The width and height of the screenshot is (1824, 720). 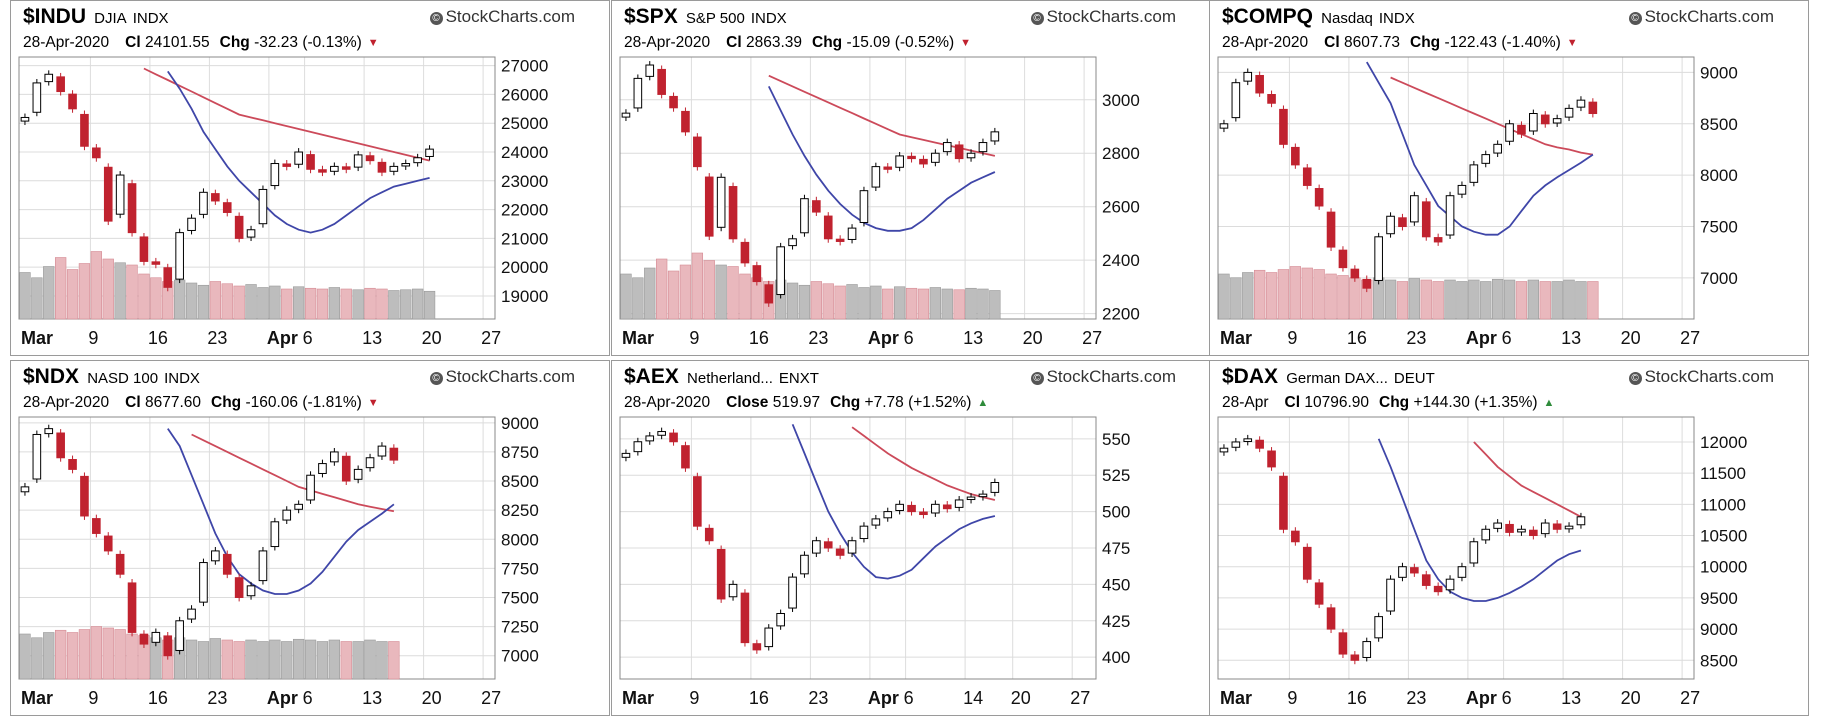 What do you see at coordinates (1116, 439) in the screenshot?
I see `y-tick-label: 550` at bounding box center [1116, 439].